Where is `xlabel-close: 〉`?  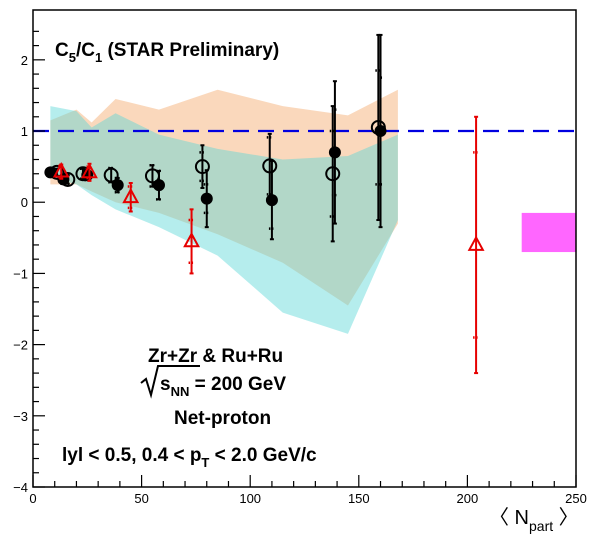 xlabel-close: 〉 is located at coordinates (566, 518).